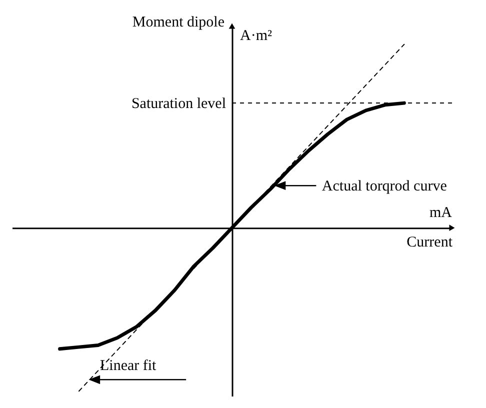 The image size is (486, 408). What do you see at coordinates (385, 186) in the screenshot?
I see `legend-label: Actual torqrod curve` at bounding box center [385, 186].